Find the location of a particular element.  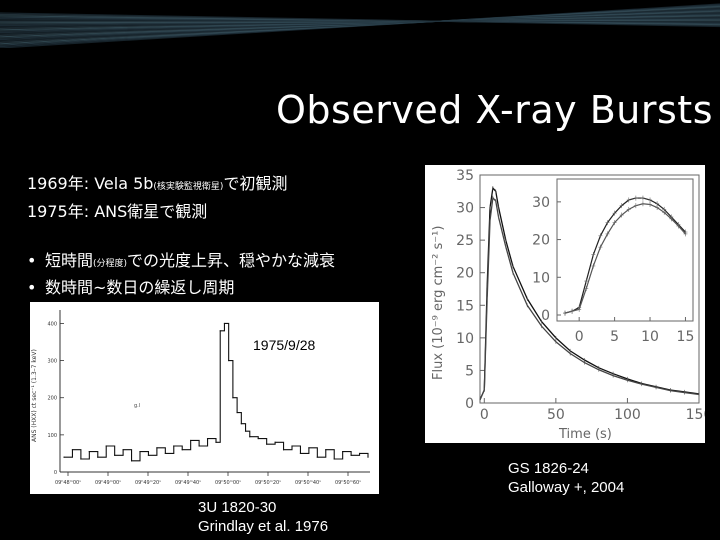

history-line-1-main: 1969年: Vela 5b is located at coordinates (90, 183).